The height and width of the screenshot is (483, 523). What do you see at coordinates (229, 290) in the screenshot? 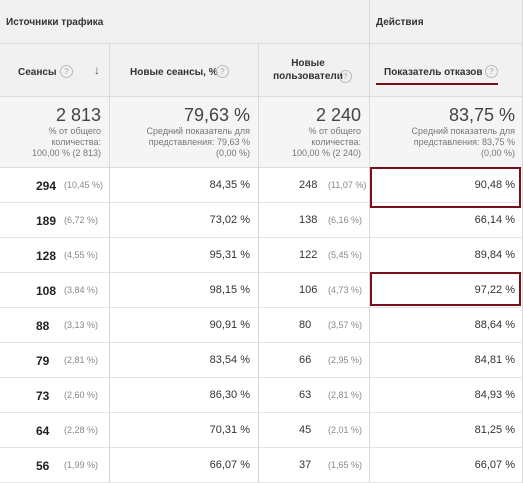
I see `new-sessions-value: 98,15 %` at bounding box center [229, 290].